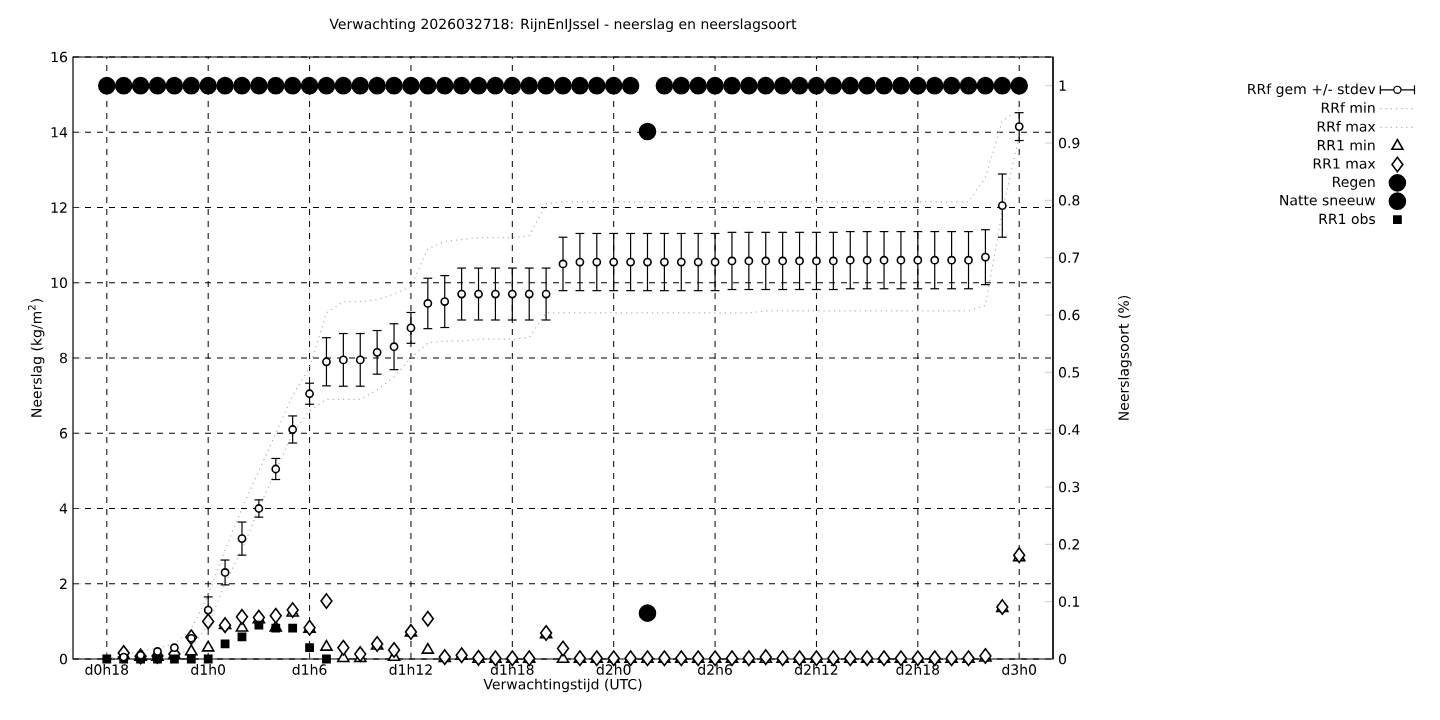  I want to click on x-tick-label: d2h0, so click(613, 669).